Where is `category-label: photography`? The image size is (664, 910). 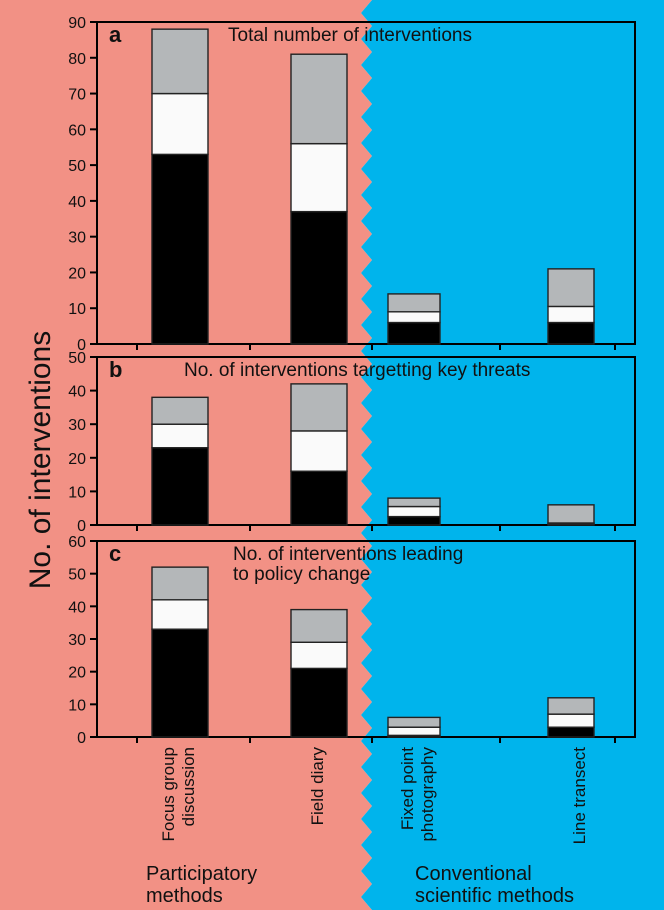
category-label: photography is located at coordinates (427, 794).